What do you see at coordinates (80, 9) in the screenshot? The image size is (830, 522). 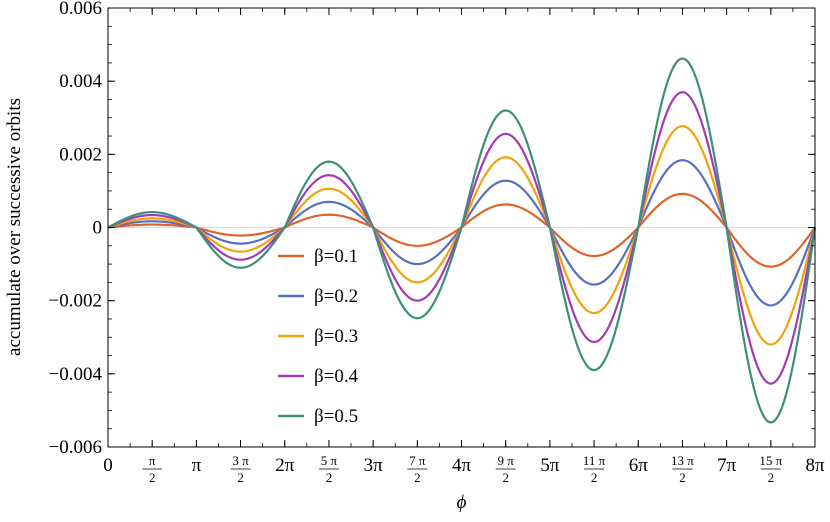 I see `y-tick-label: 0.006` at bounding box center [80, 9].